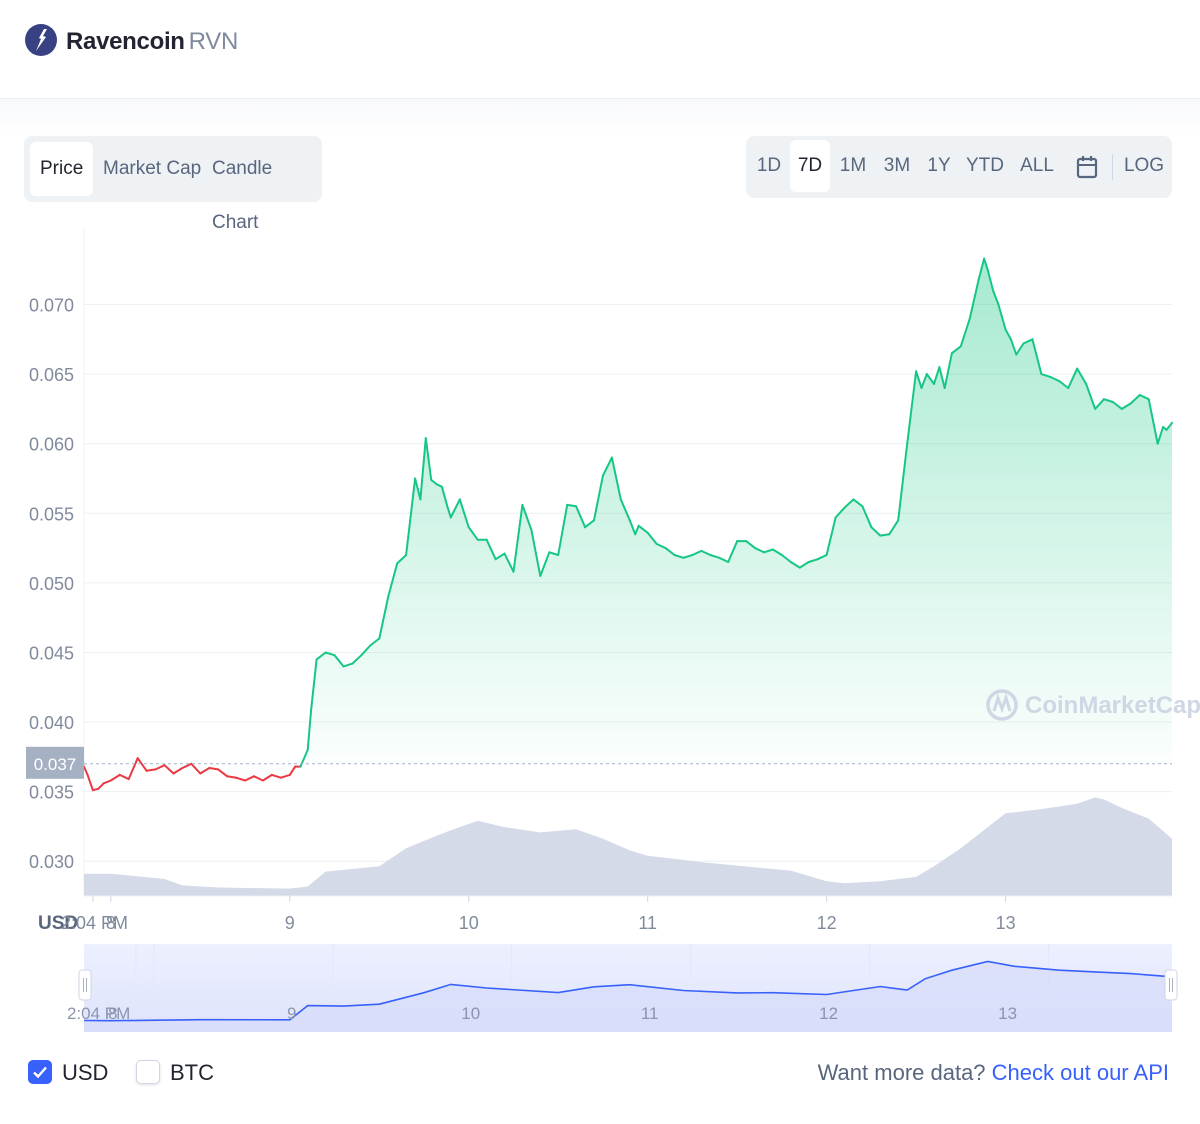 The height and width of the screenshot is (1124, 1200). I want to click on coinmarketcap-logo-icon, so click(1002, 705).